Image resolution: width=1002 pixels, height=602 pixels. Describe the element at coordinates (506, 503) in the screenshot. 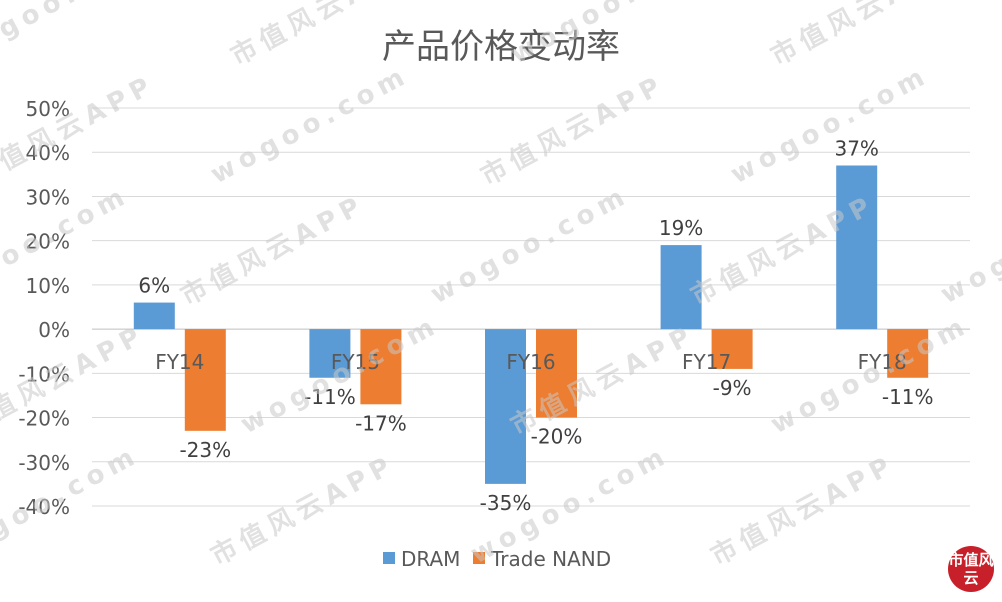

I see `data-label: -35%` at that location.